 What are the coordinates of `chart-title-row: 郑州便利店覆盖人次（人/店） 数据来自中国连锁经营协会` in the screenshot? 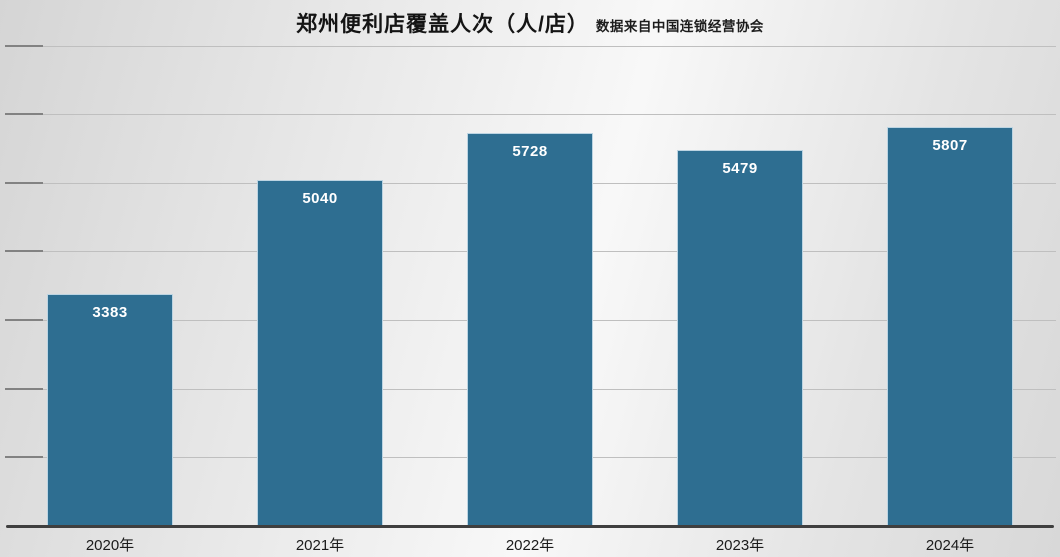 It's located at (530, 23).